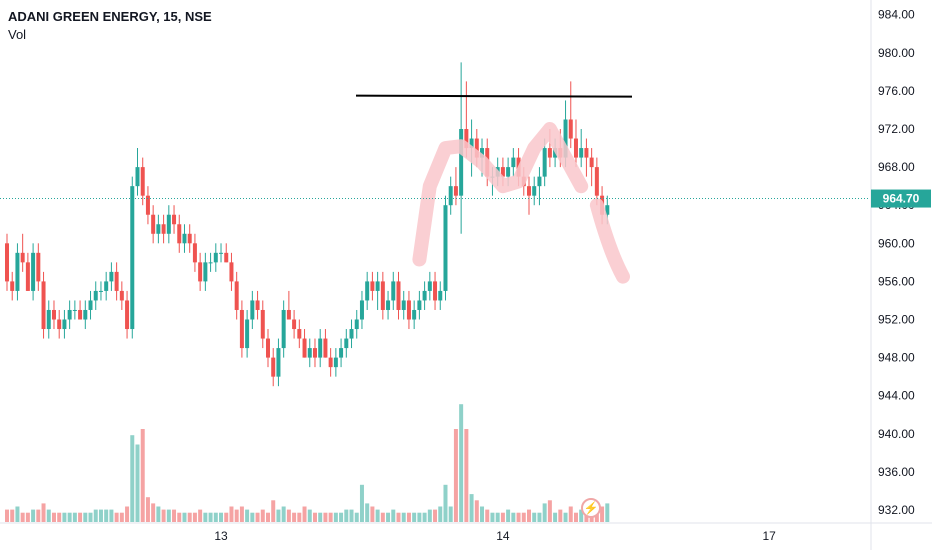  Describe the element at coordinates (896, 91) in the screenshot. I see `price-tick-label: 976.00` at that location.